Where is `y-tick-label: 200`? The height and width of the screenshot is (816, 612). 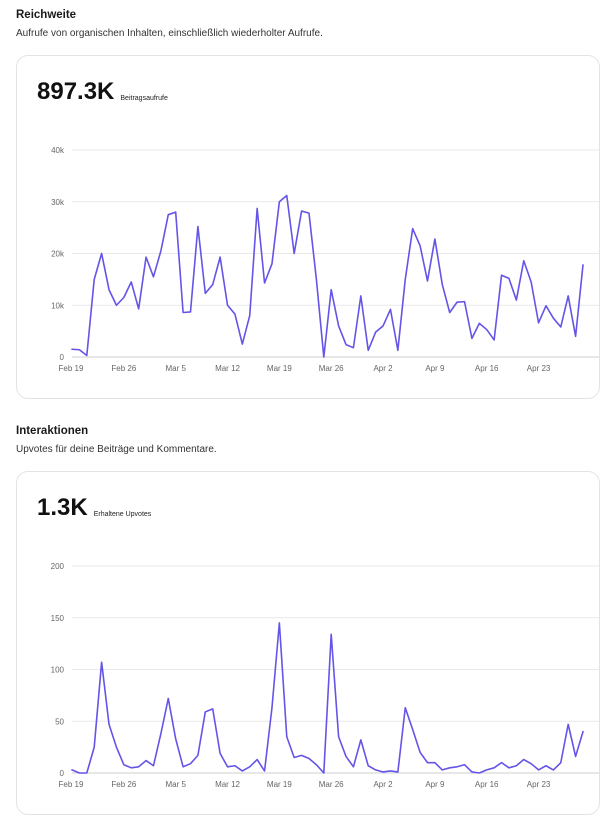
y-tick-label: 200 is located at coordinates (58, 566).